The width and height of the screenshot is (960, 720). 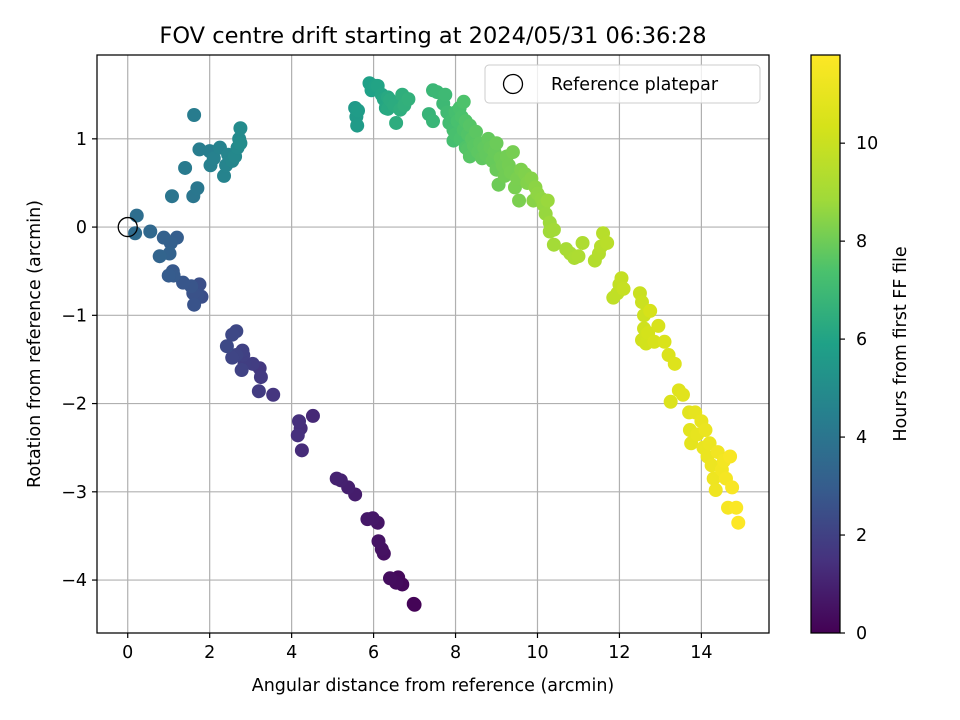 I want to click on legend-box, so click(x=622, y=84).